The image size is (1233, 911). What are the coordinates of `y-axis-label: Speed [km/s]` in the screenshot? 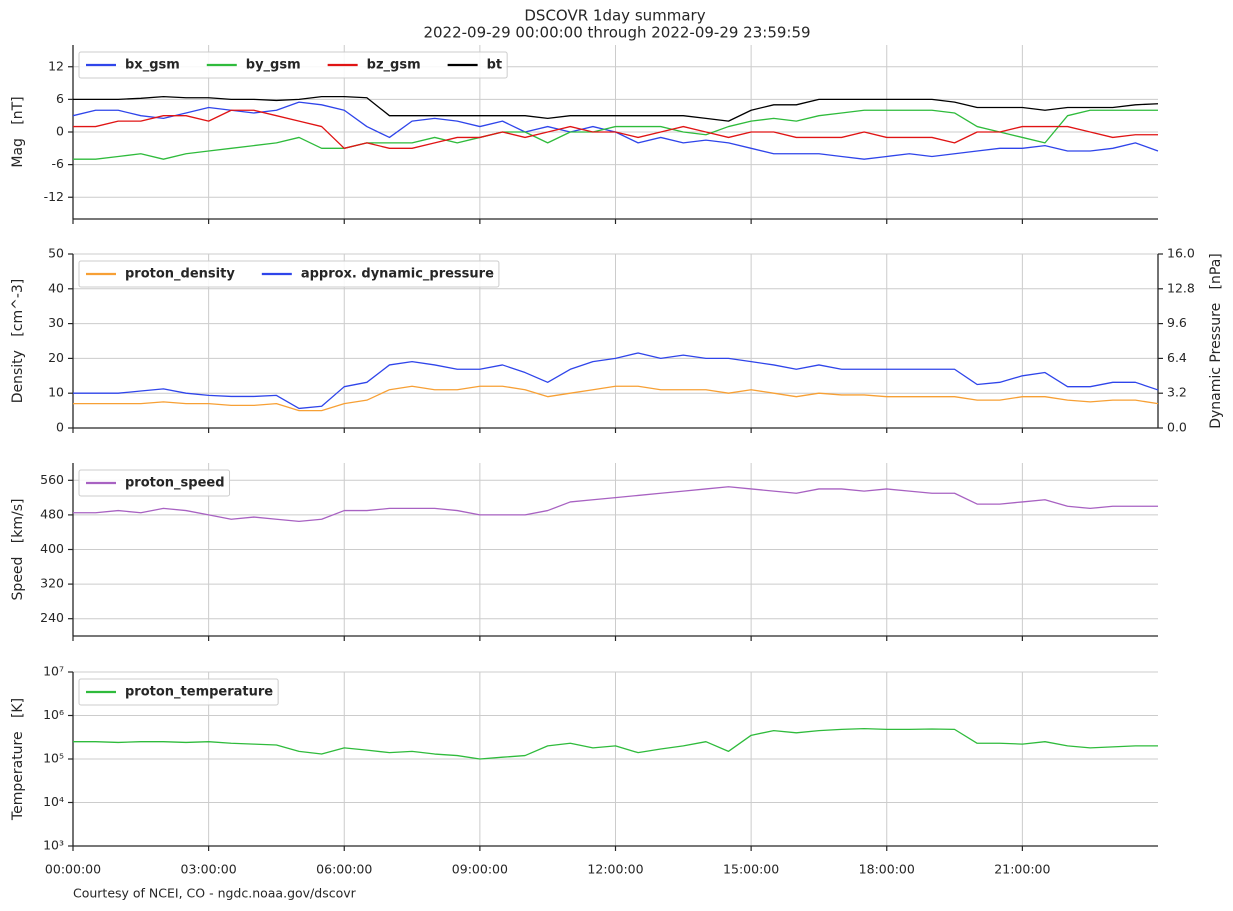 It's located at (18, 550).